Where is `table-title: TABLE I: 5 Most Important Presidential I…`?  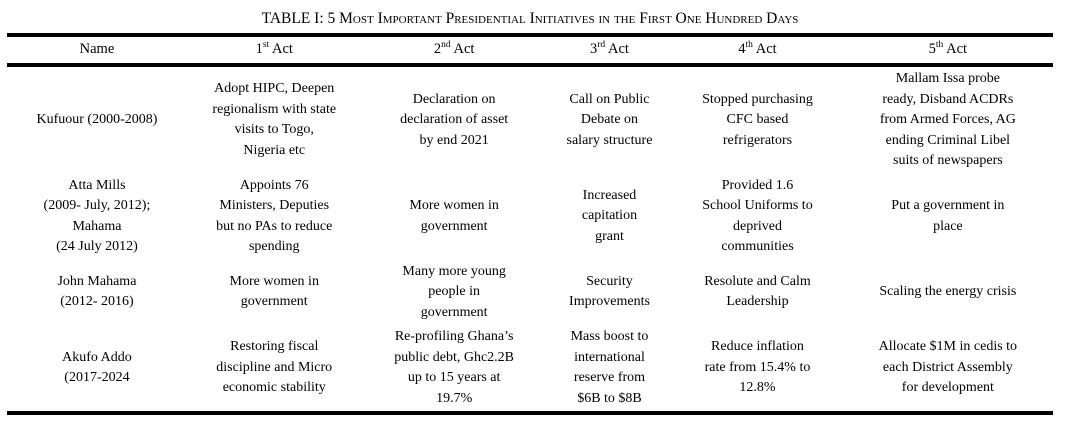
table-title: TABLE I: 5 Most Important Presidential I… is located at coordinates (530, 18).